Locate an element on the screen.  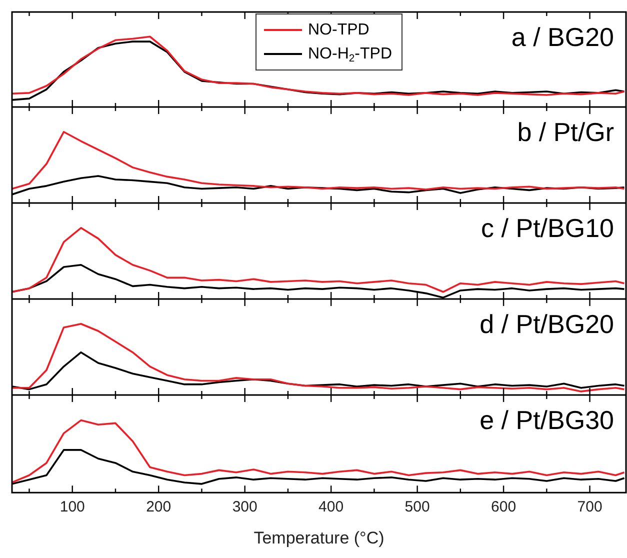
x-tick-label: 200 is located at coordinates (159, 507).